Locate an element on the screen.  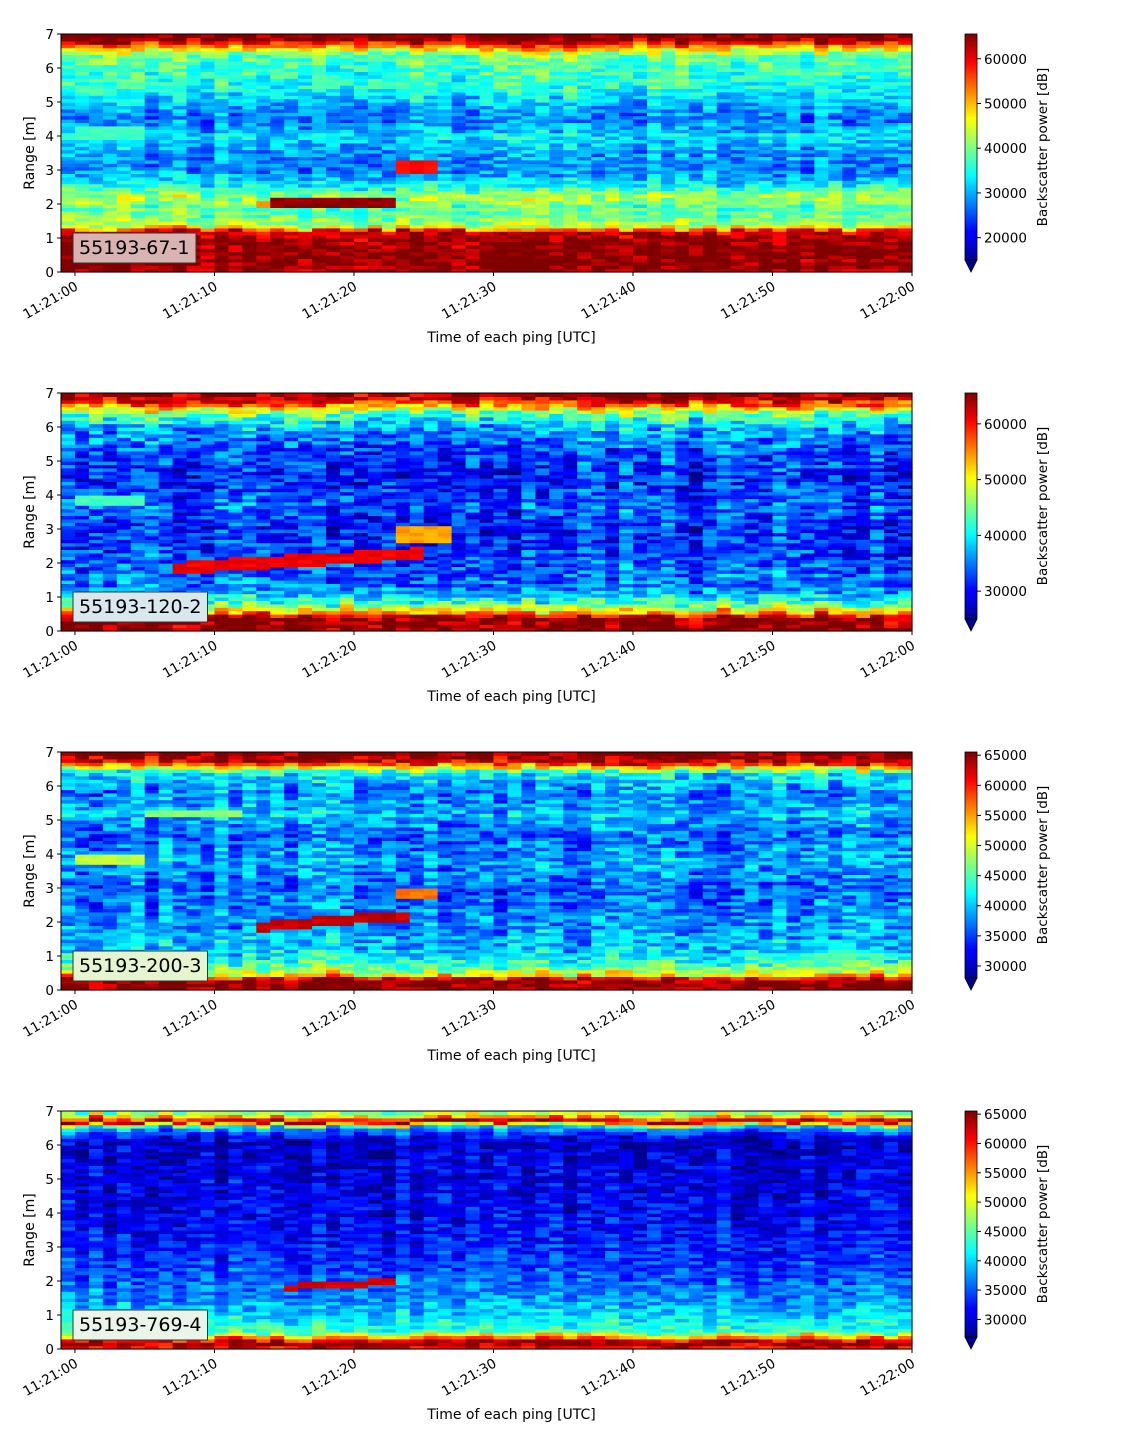
panel-label: 55193-67-1 is located at coordinates (134, 248).